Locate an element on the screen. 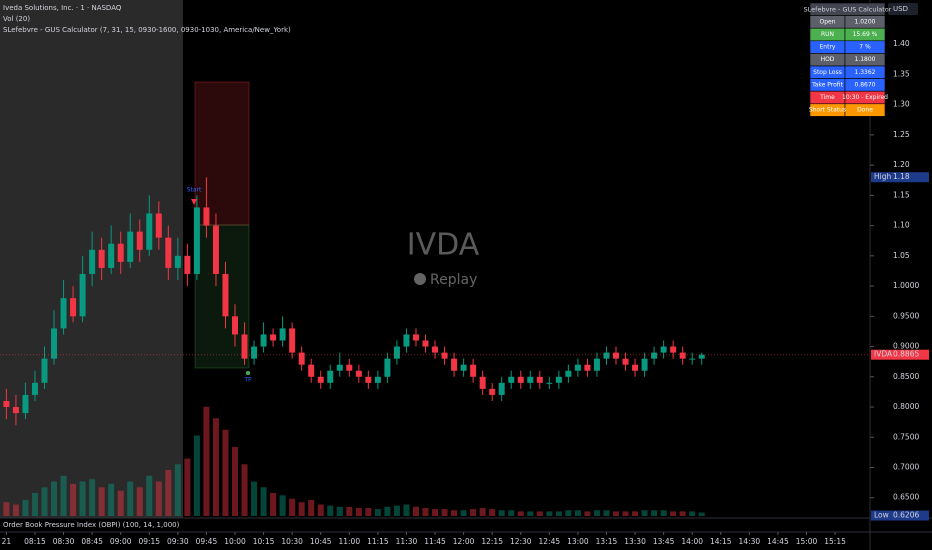 The width and height of the screenshot is (932, 550). currency-box is located at coordinates (903, 9).